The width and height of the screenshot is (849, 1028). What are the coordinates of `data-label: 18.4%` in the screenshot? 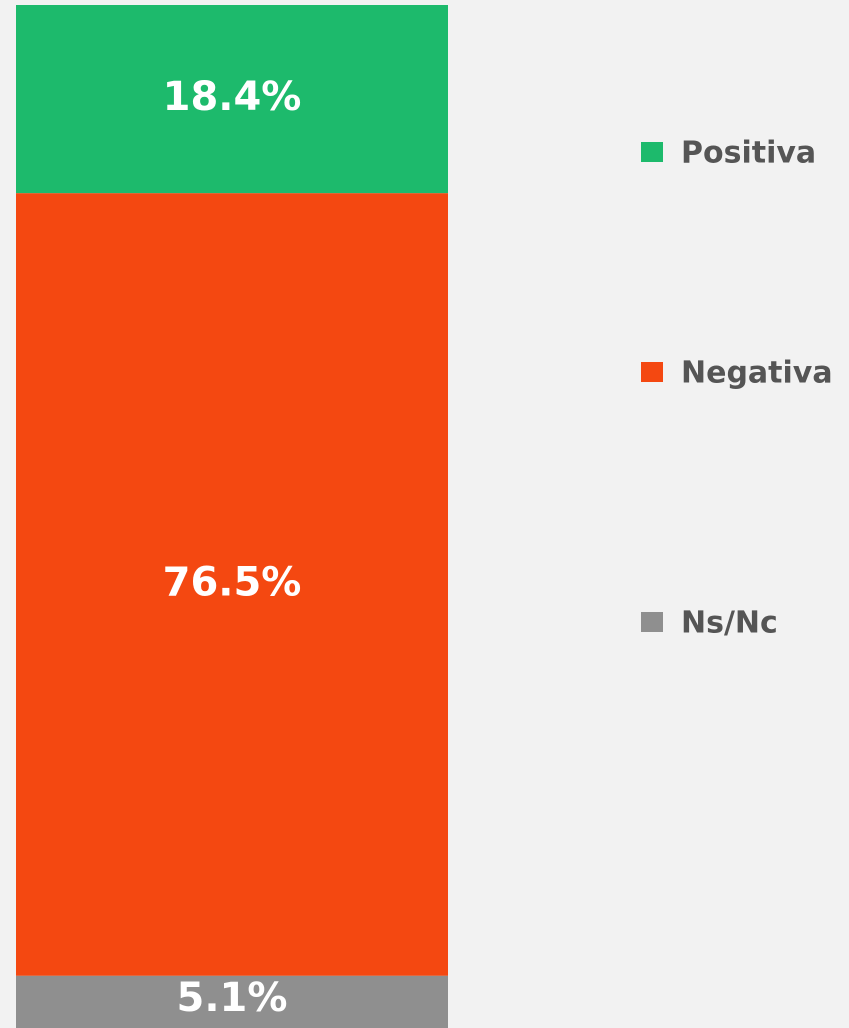 It's located at (232, 97).